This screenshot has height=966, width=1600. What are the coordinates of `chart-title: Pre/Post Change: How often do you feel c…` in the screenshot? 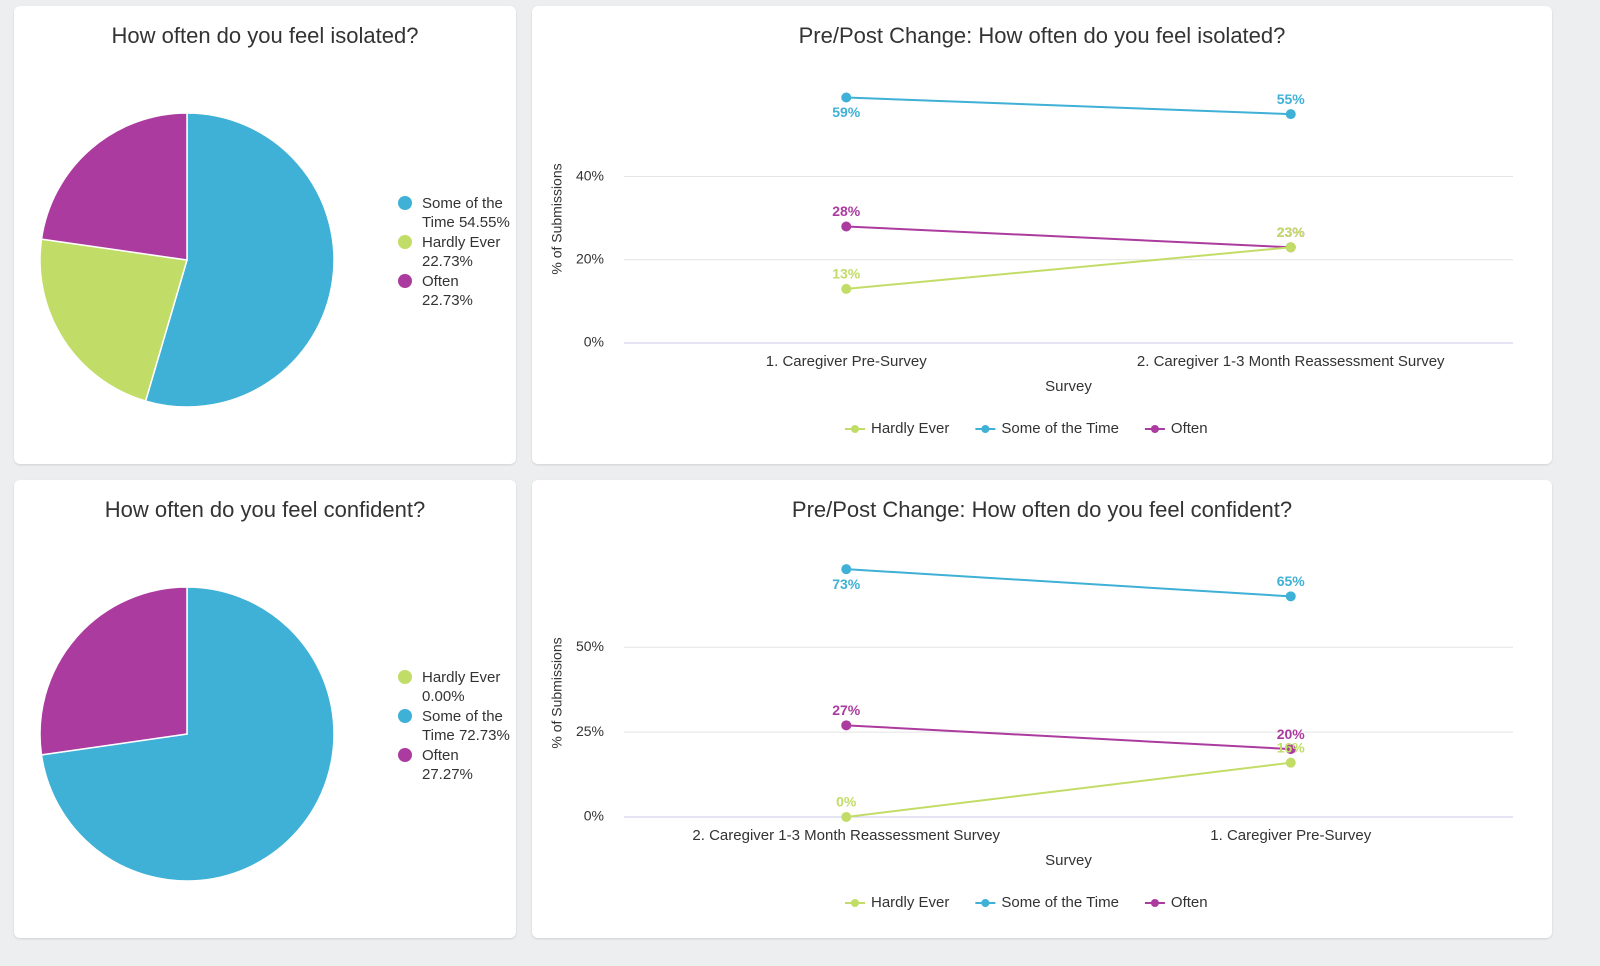 It's located at (1042, 509).